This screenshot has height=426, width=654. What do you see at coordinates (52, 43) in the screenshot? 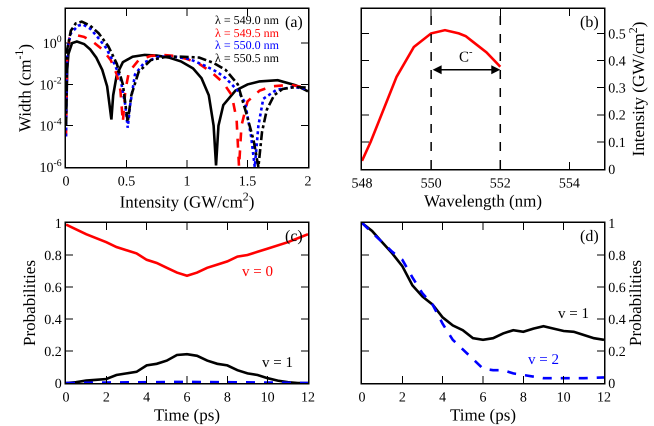
I see `y-tick-label: 10$^{0}$` at bounding box center [52, 43].